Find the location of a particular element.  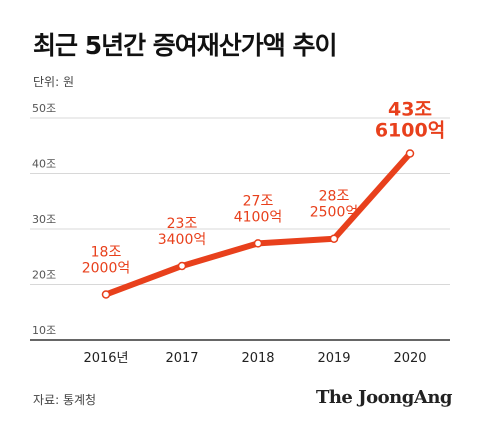

data-label: 3400억 is located at coordinates (182, 240).